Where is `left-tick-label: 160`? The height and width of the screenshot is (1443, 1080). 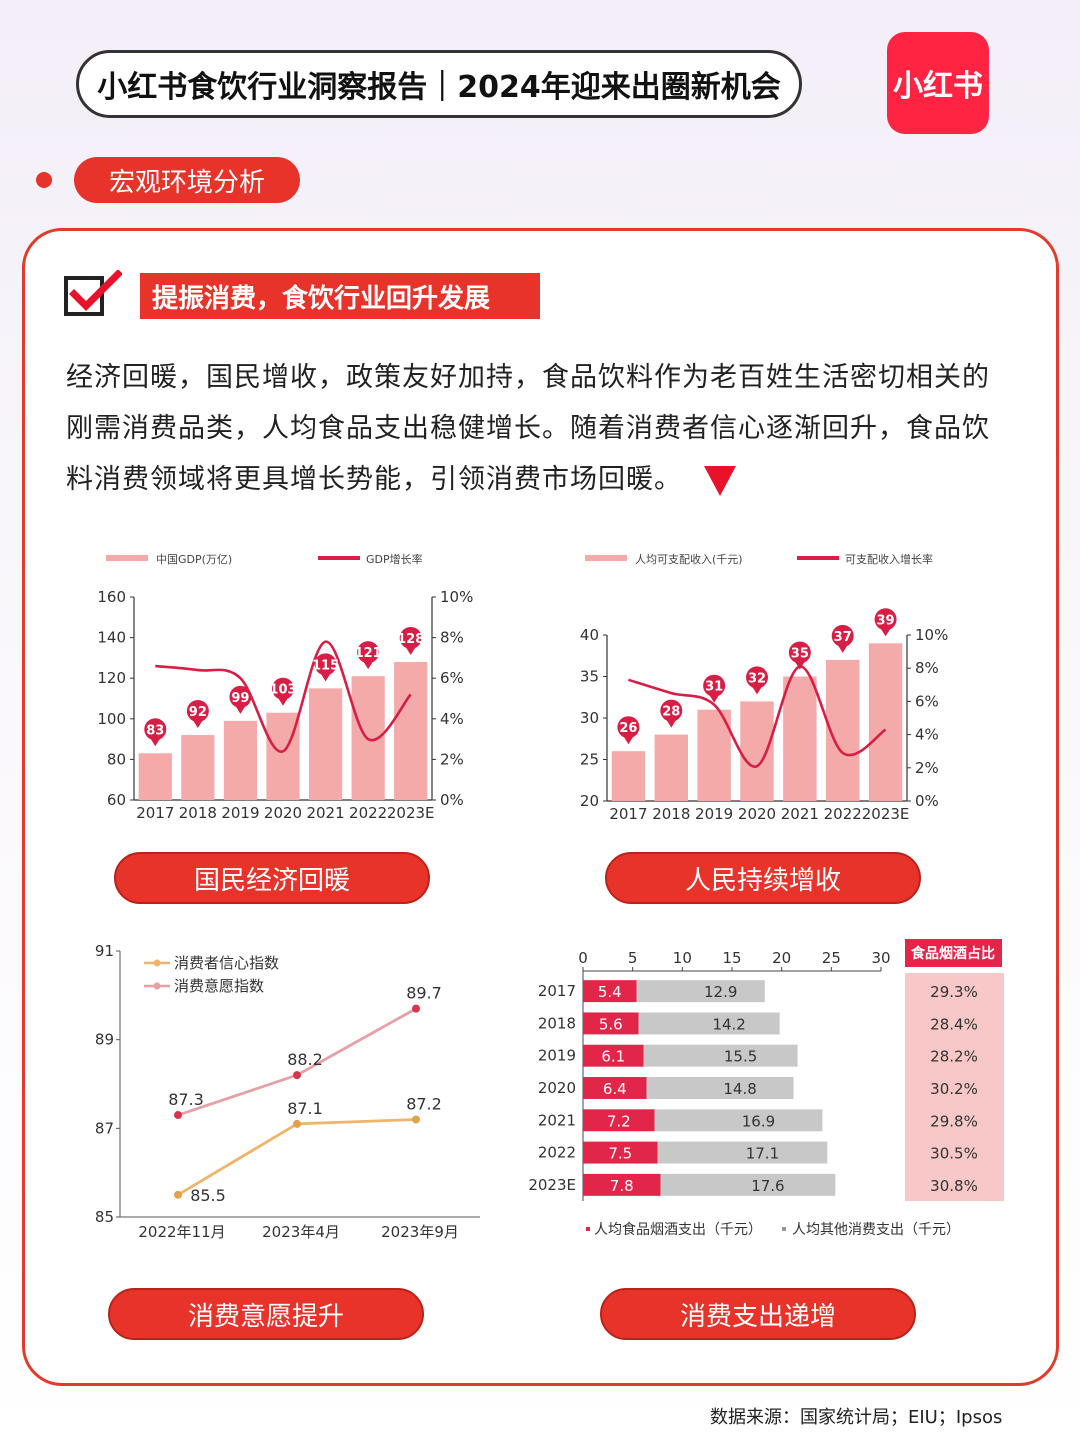 left-tick-label: 160 is located at coordinates (111, 597).